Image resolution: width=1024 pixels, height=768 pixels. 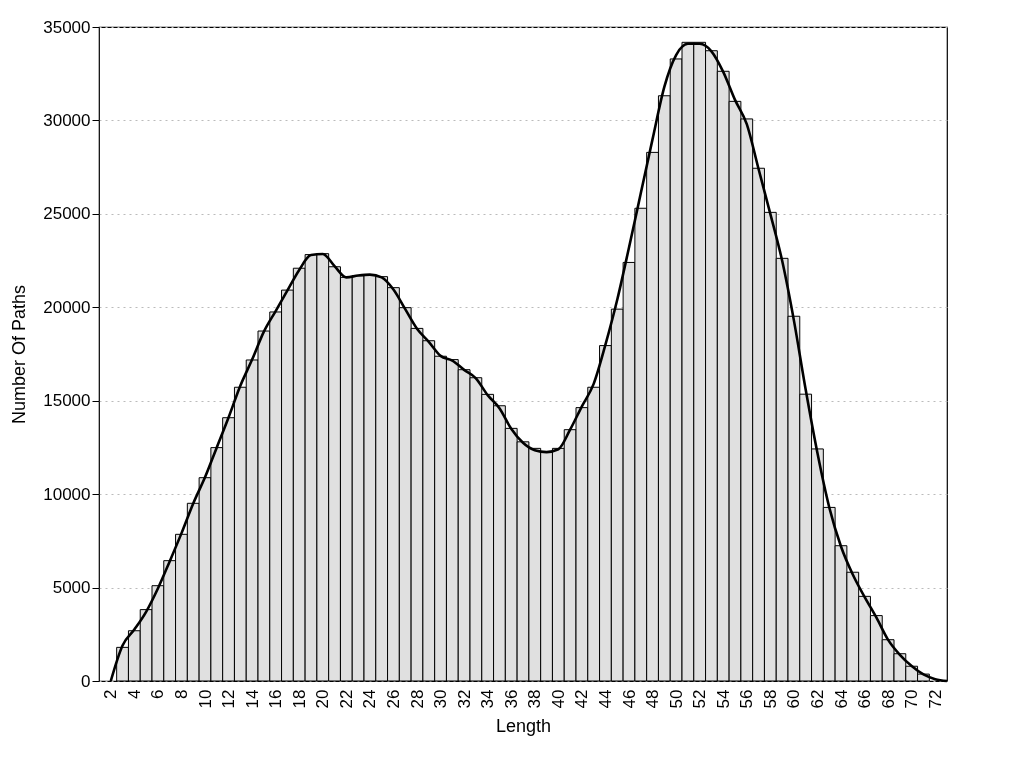 What do you see at coordinates (158, 694) in the screenshot?
I see `x-tick-label: 6` at bounding box center [158, 694].